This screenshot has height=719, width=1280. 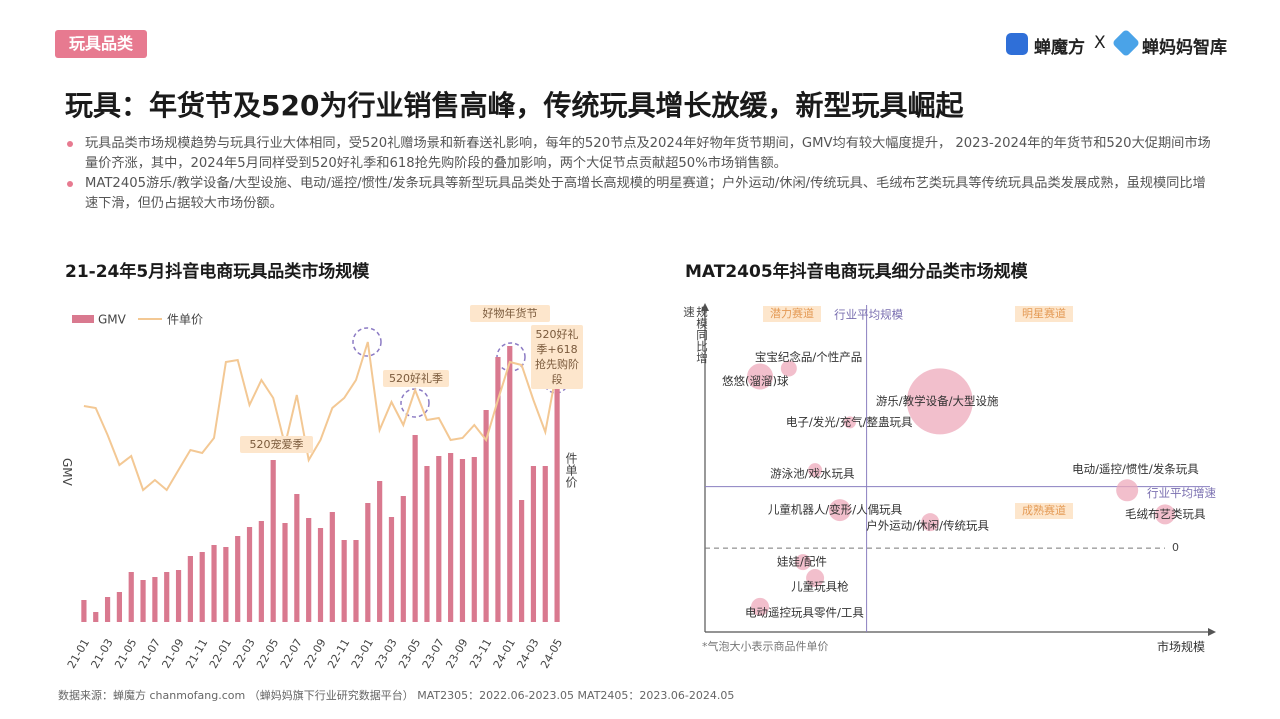 I want to click on highlight-circle, so click(x=367, y=342).